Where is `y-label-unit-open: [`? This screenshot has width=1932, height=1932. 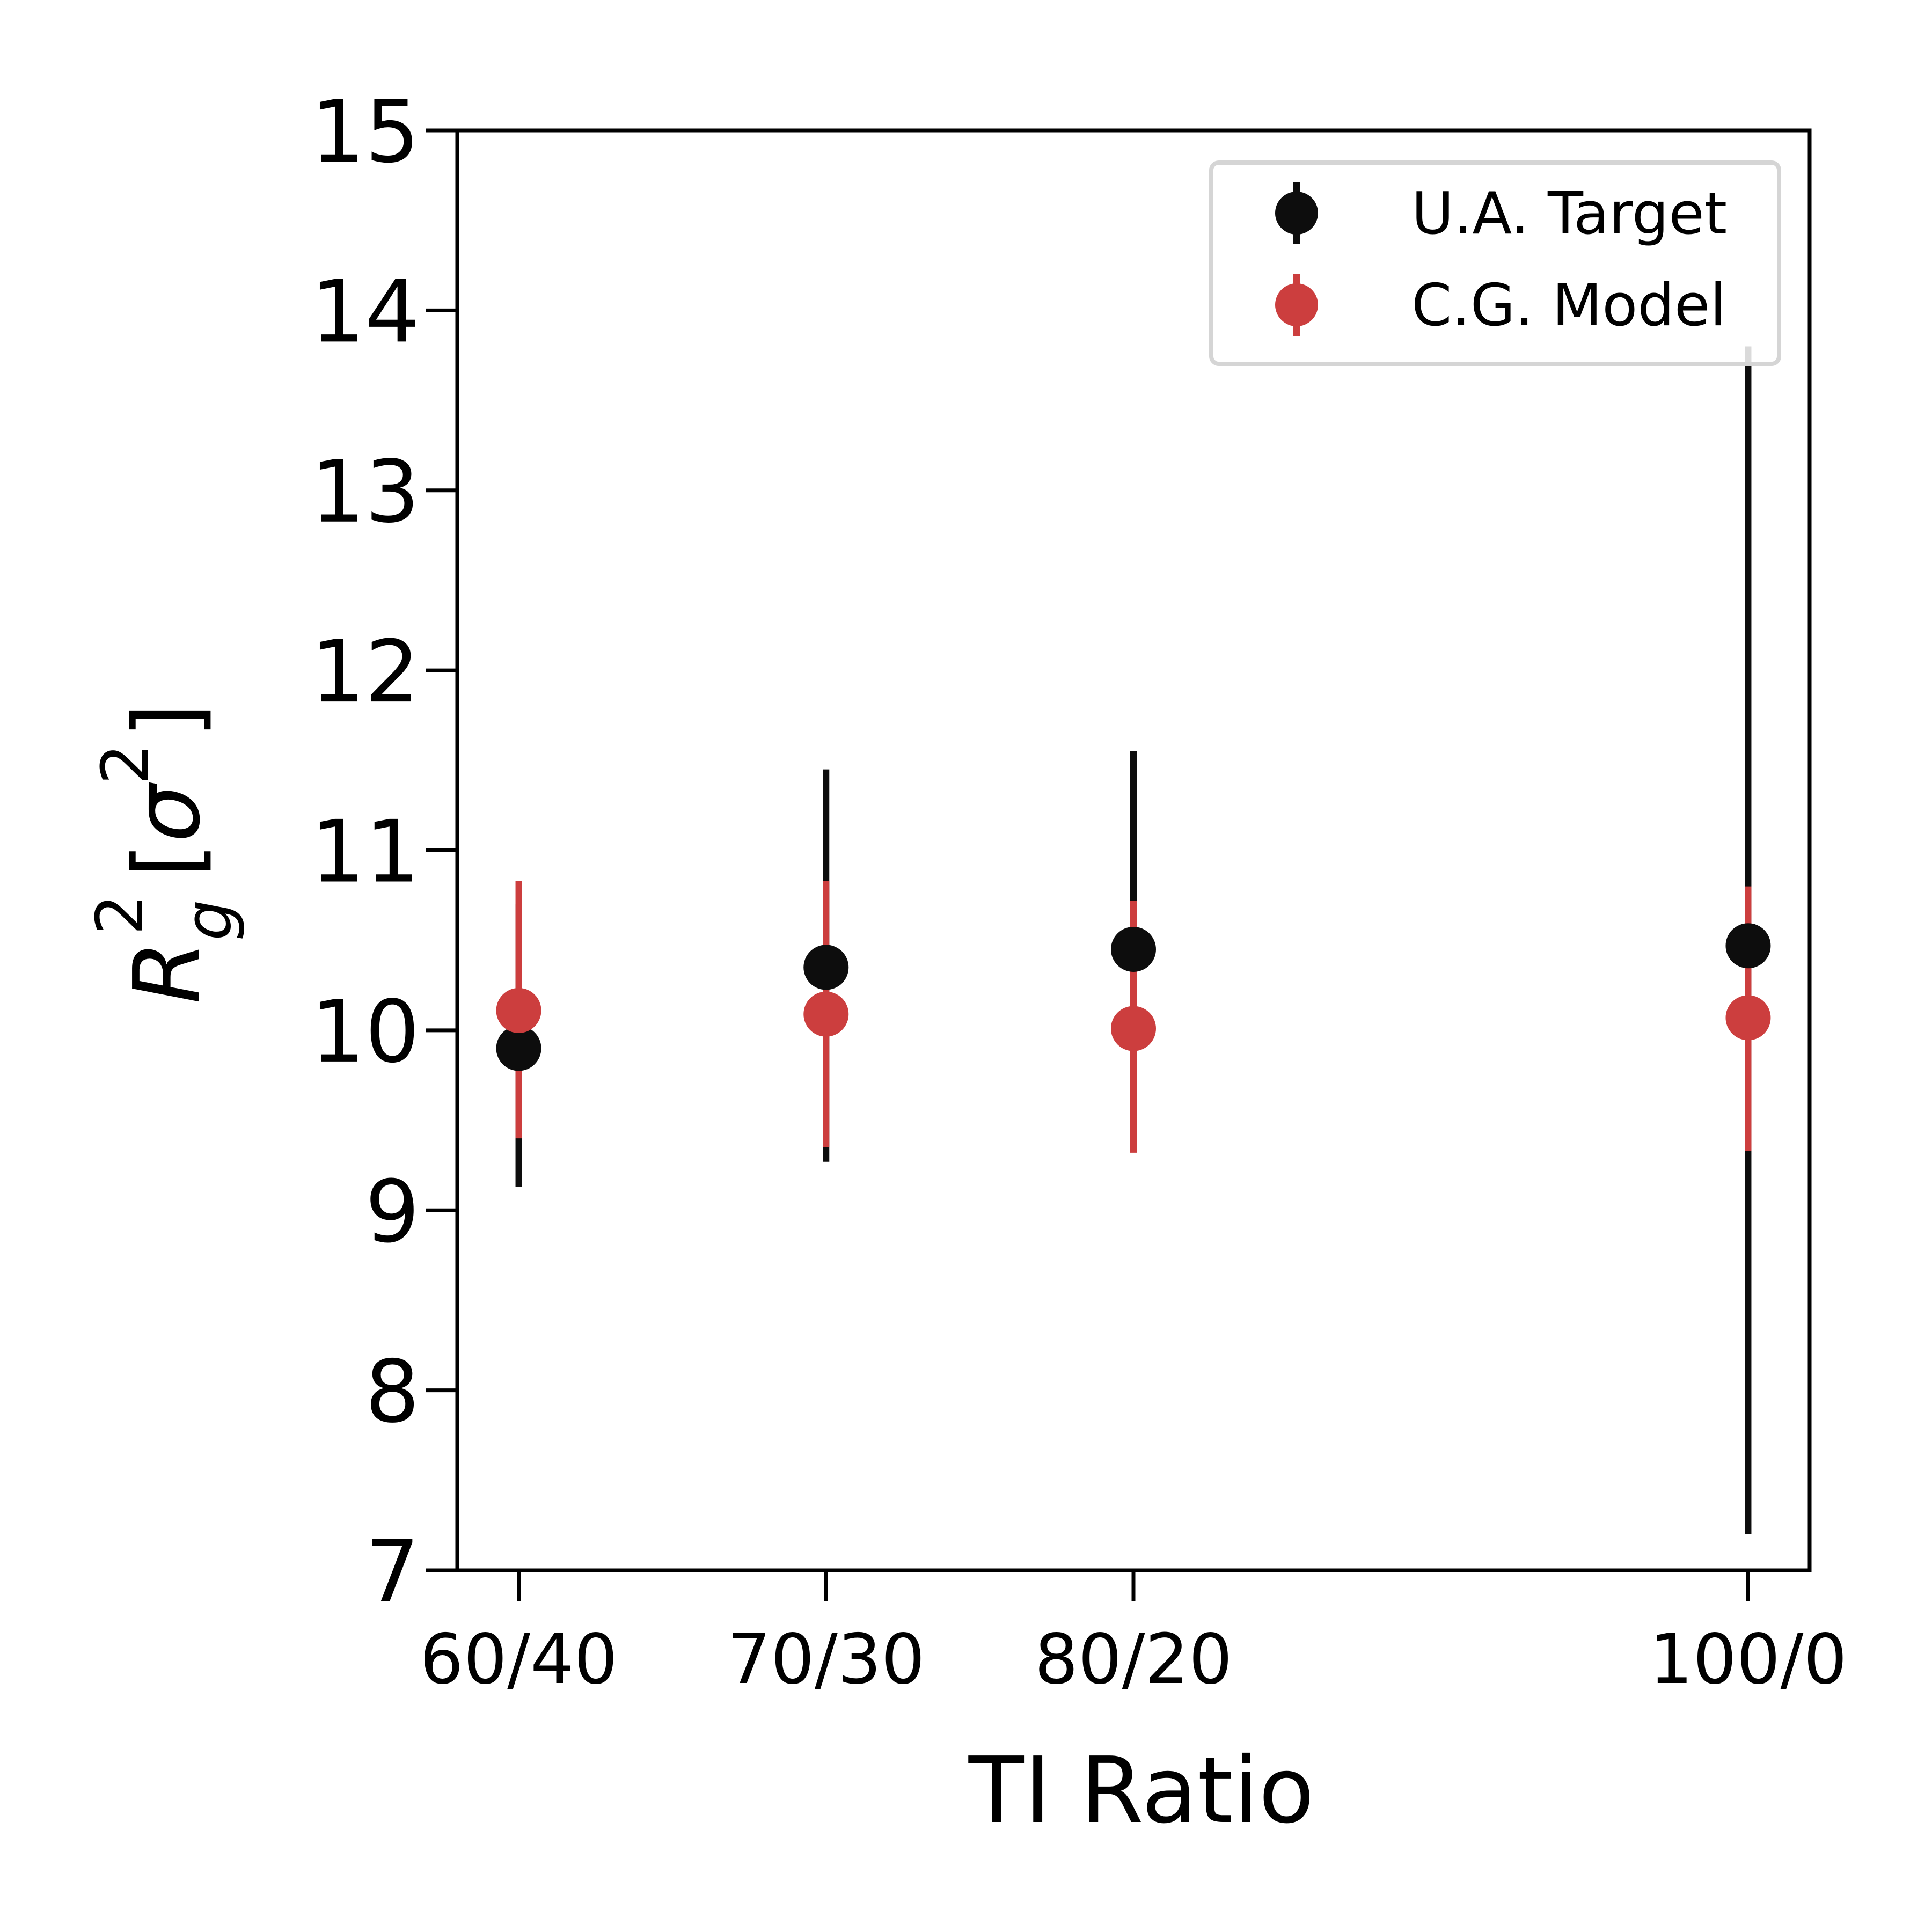 y-label-unit-open: [ is located at coordinates (167, 860).